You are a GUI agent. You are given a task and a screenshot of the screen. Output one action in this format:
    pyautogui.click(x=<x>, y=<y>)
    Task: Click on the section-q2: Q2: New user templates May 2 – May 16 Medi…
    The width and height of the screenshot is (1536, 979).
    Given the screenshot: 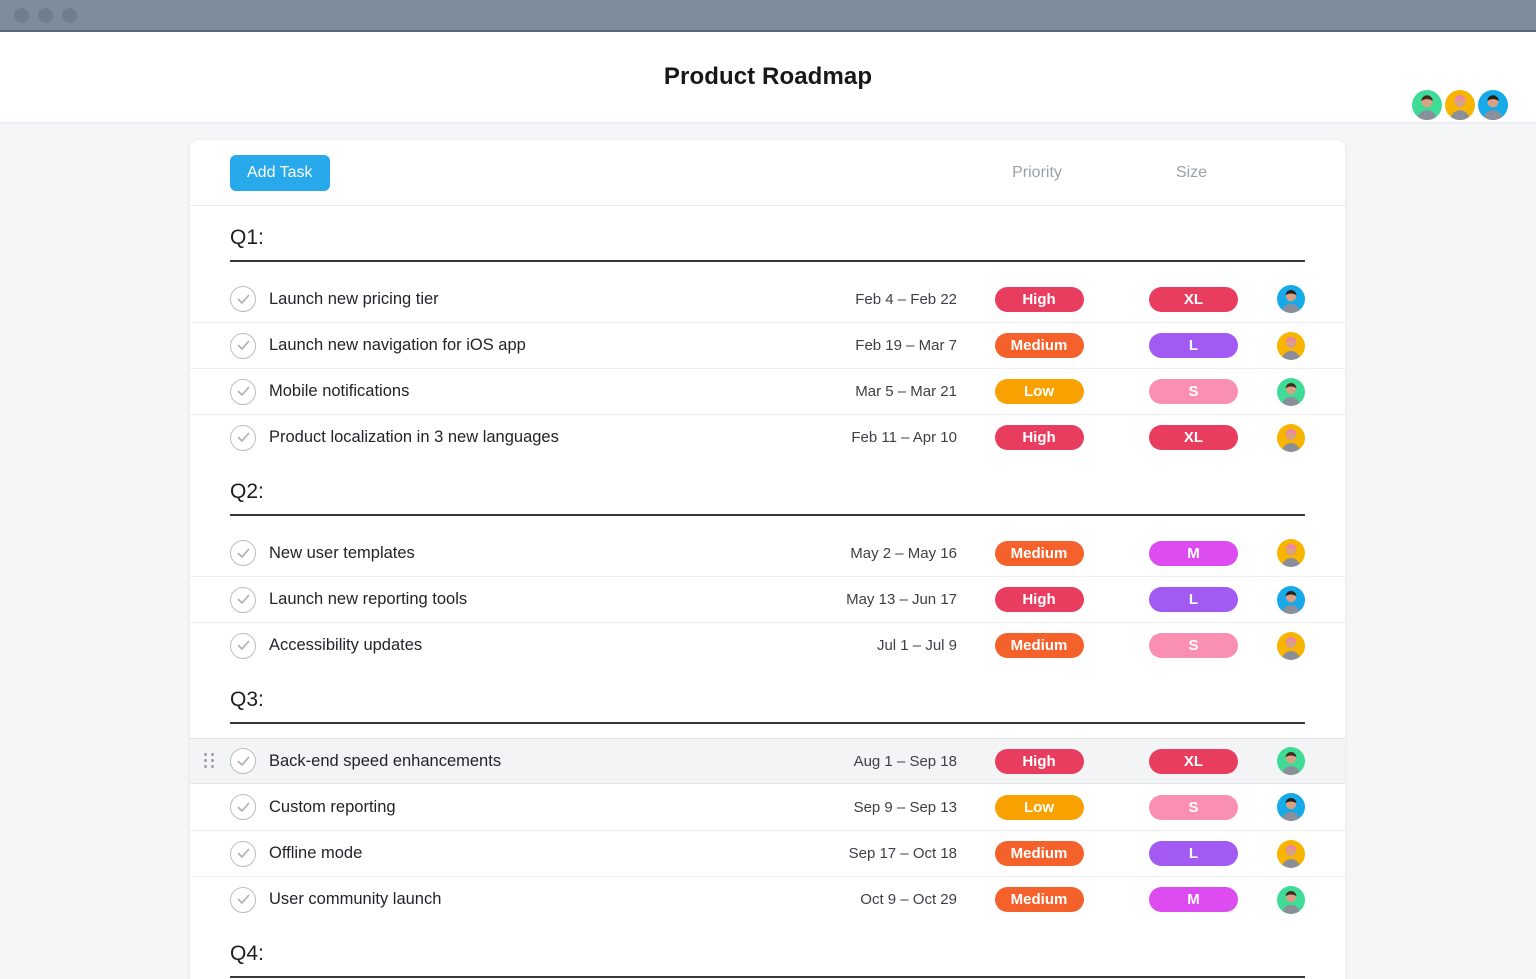 What is the action you would take?
    pyautogui.click(x=767, y=574)
    